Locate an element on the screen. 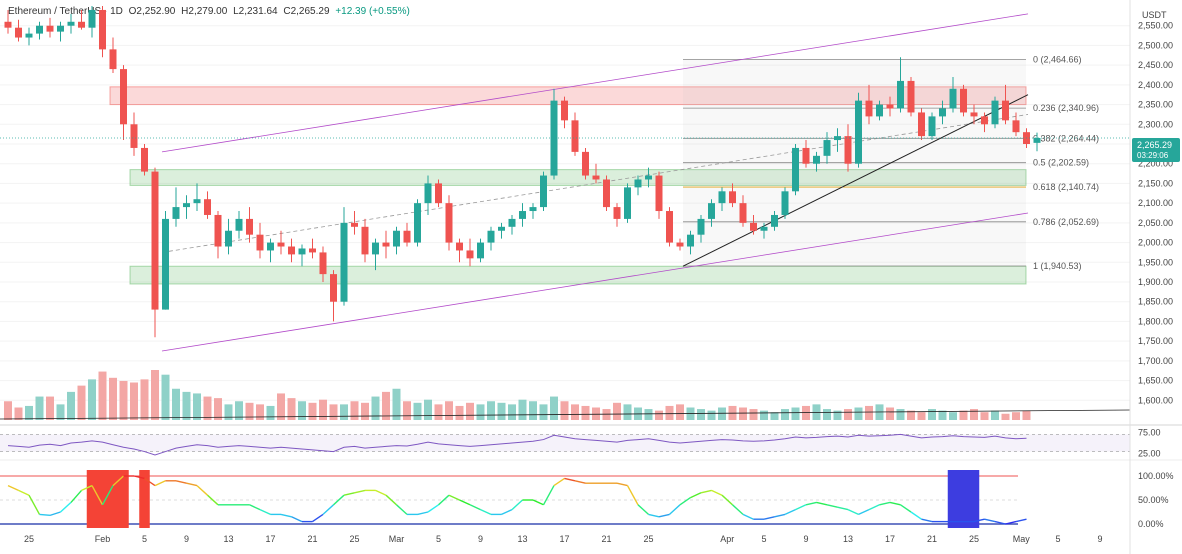  time-tick-label: 17 is located at coordinates (890, 539).